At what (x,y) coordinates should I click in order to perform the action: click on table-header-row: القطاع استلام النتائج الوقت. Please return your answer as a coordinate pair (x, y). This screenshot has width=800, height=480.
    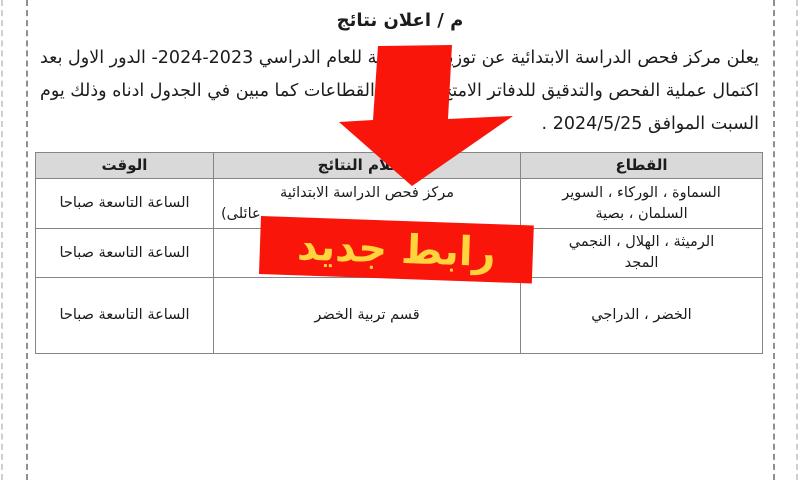
    Looking at the image, I should click on (399, 165).